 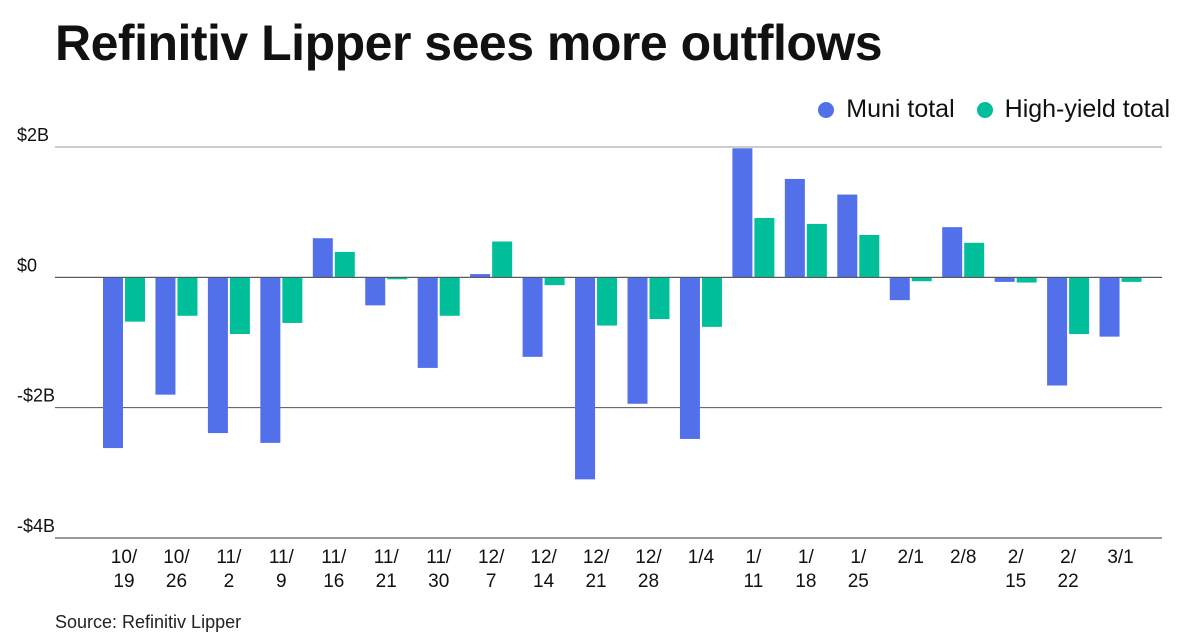 What do you see at coordinates (648, 569) in the screenshot?
I see `x-tick-label: 12/28` at bounding box center [648, 569].